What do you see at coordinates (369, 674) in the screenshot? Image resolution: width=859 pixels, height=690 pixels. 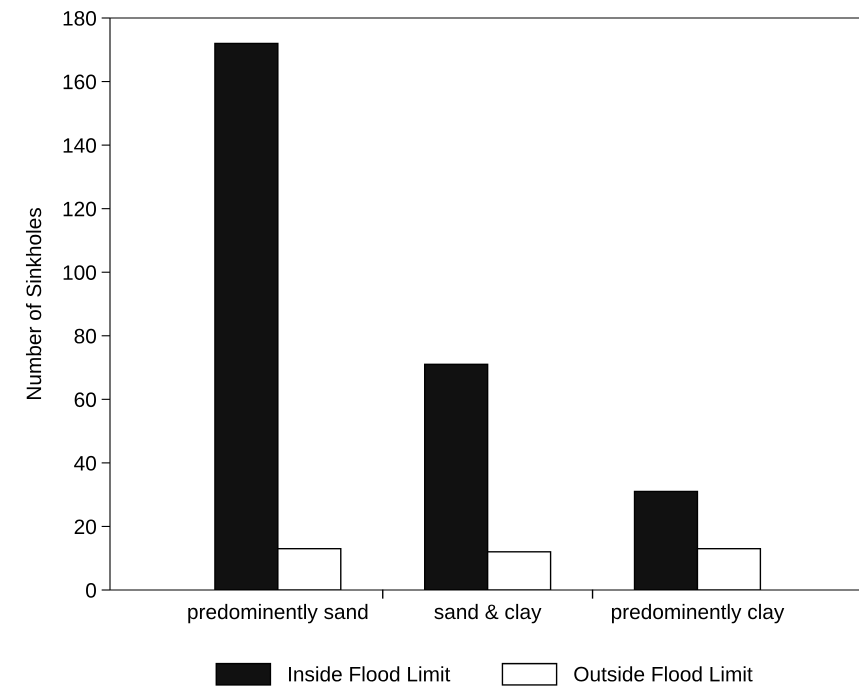 I see `legend-label: Inside Flood Limit` at bounding box center [369, 674].